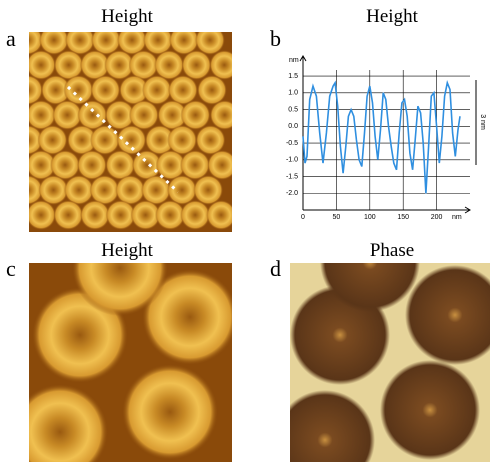 Image resolution: width=501 pixels, height=473 pixels. What do you see at coordinates (275, 38) in the screenshot?
I see `panel-label: b` at bounding box center [275, 38].